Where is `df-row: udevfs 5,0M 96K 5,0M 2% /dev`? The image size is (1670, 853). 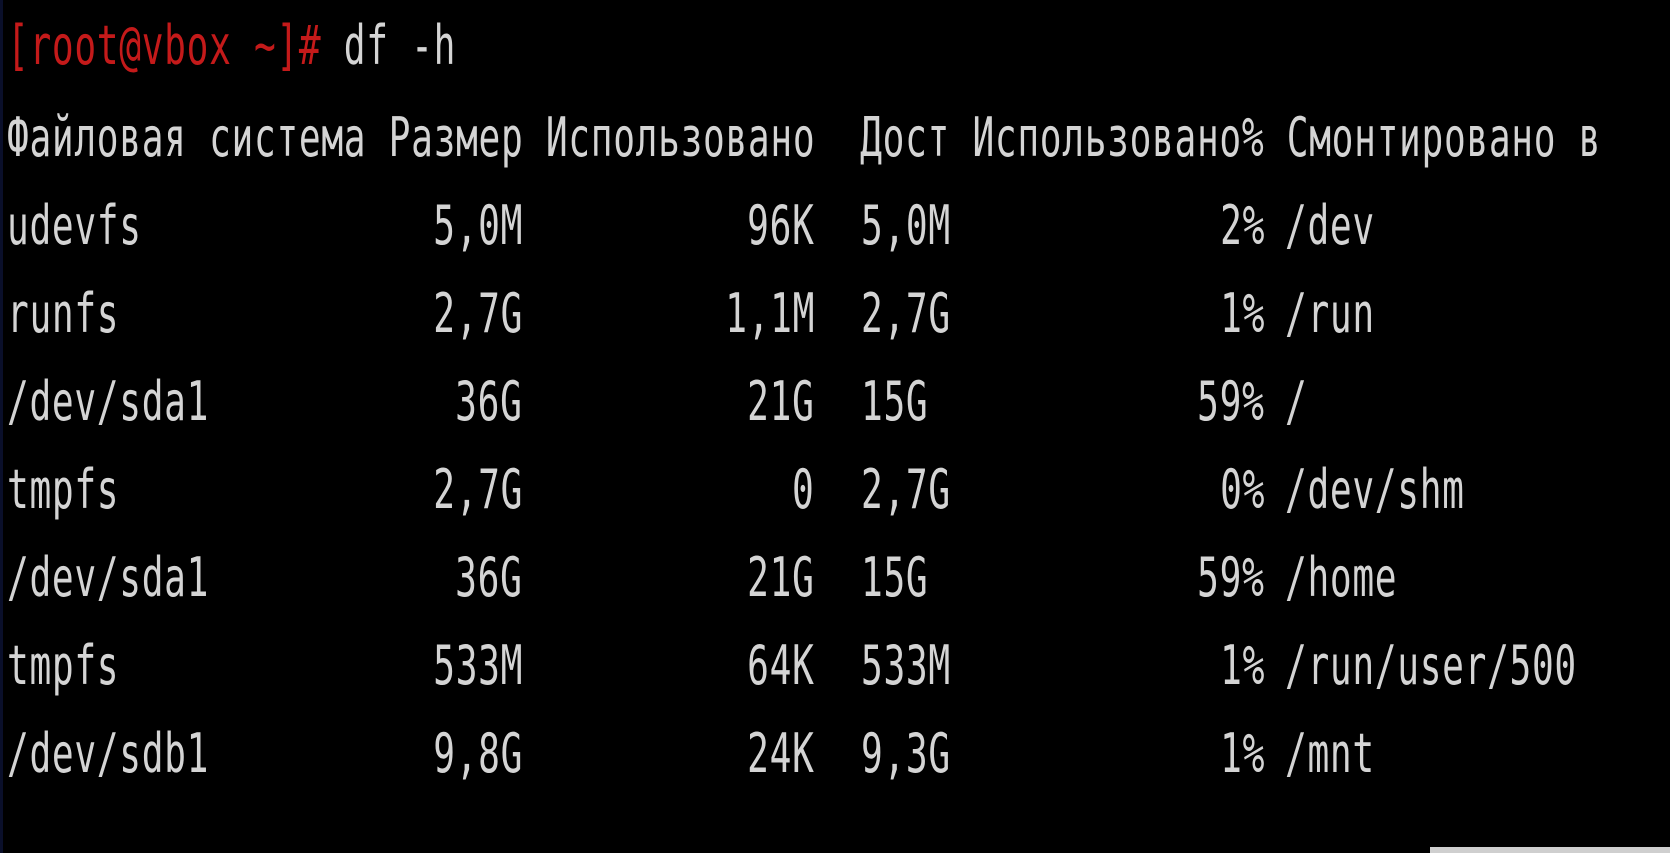
df-row: udevfs 5,0M 96K 5,0M 2% /dev is located at coordinates (836, 226).